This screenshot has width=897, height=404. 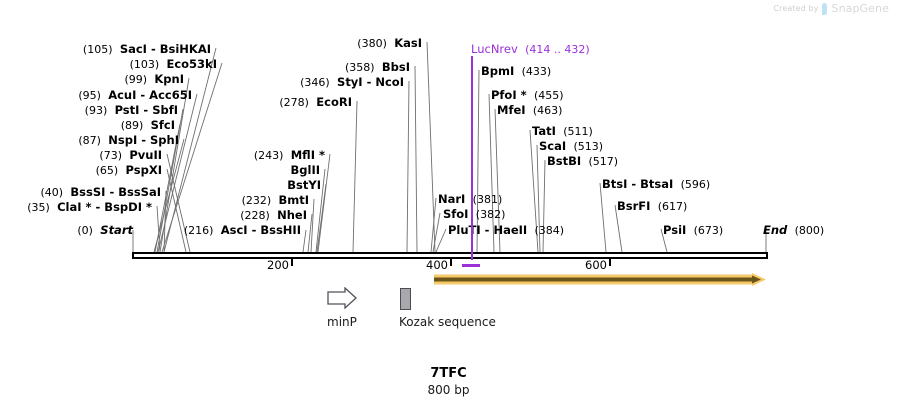 What do you see at coordinates (638, 184) in the screenshot?
I see `enzyme-name-btsI: BtsI - BtsaI` at bounding box center [638, 184].